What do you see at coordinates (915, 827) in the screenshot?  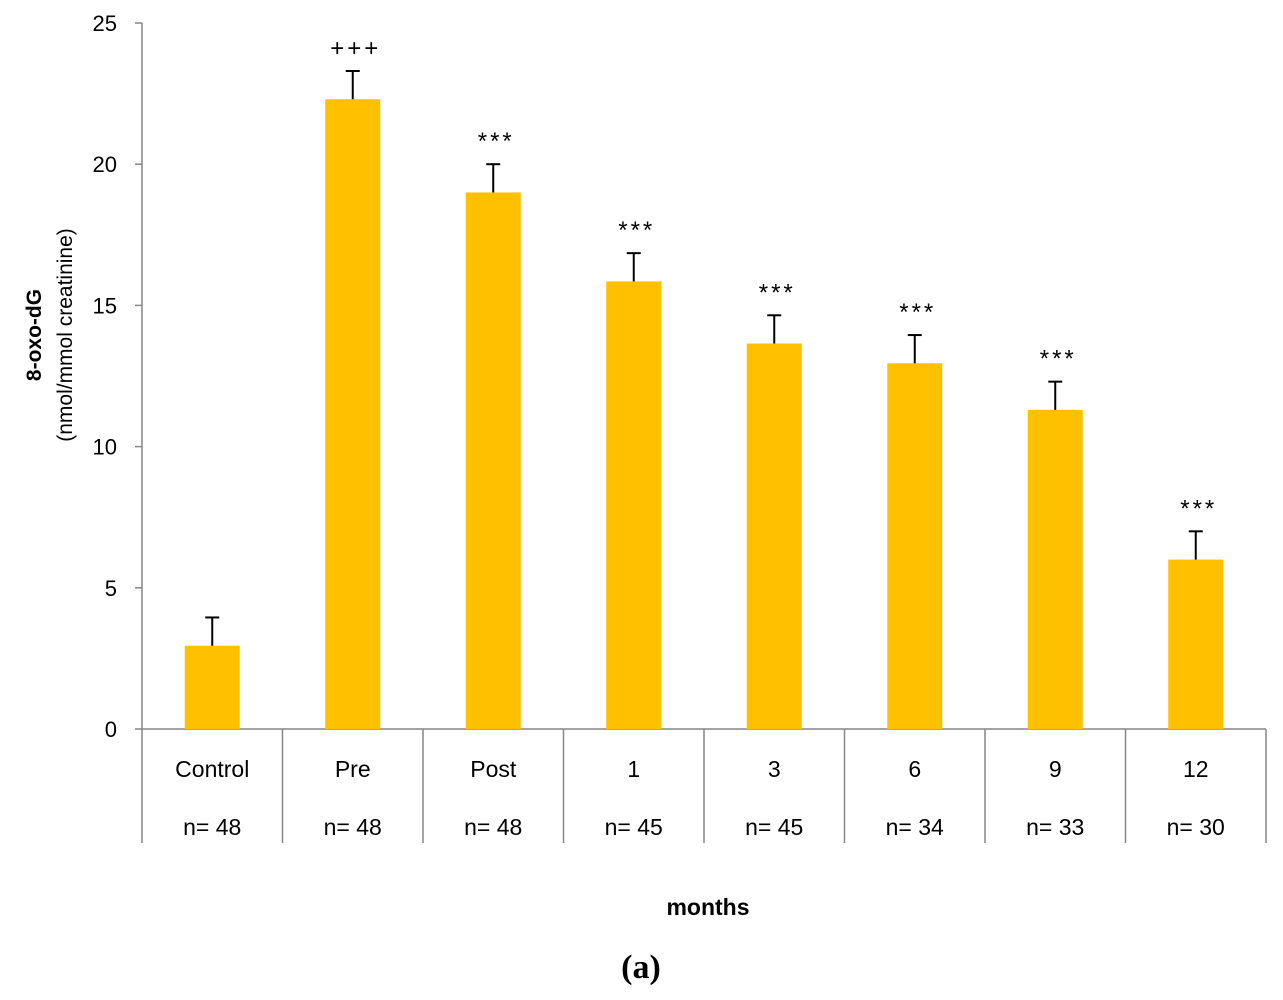 I see `sample-size-label: n= 34` at bounding box center [915, 827].